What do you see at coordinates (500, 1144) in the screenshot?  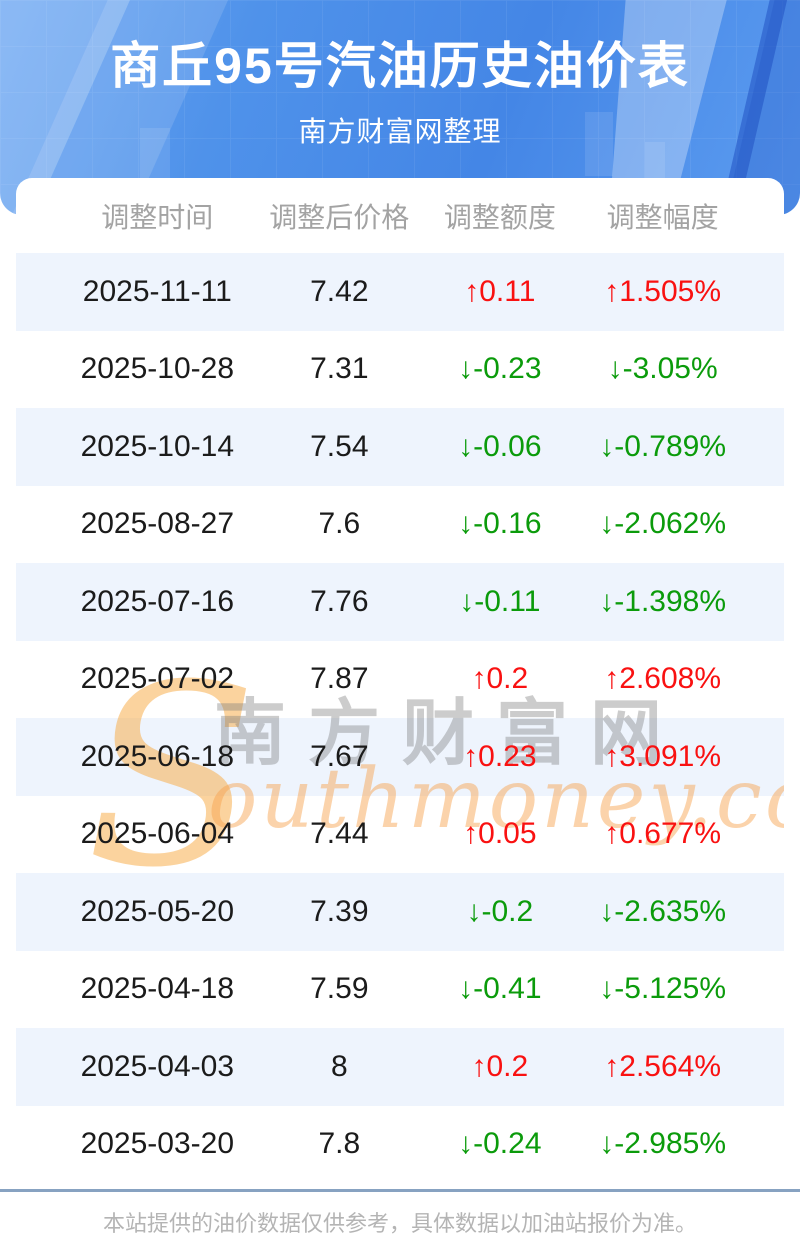 I see `cell-change: ↓-0.24` at bounding box center [500, 1144].